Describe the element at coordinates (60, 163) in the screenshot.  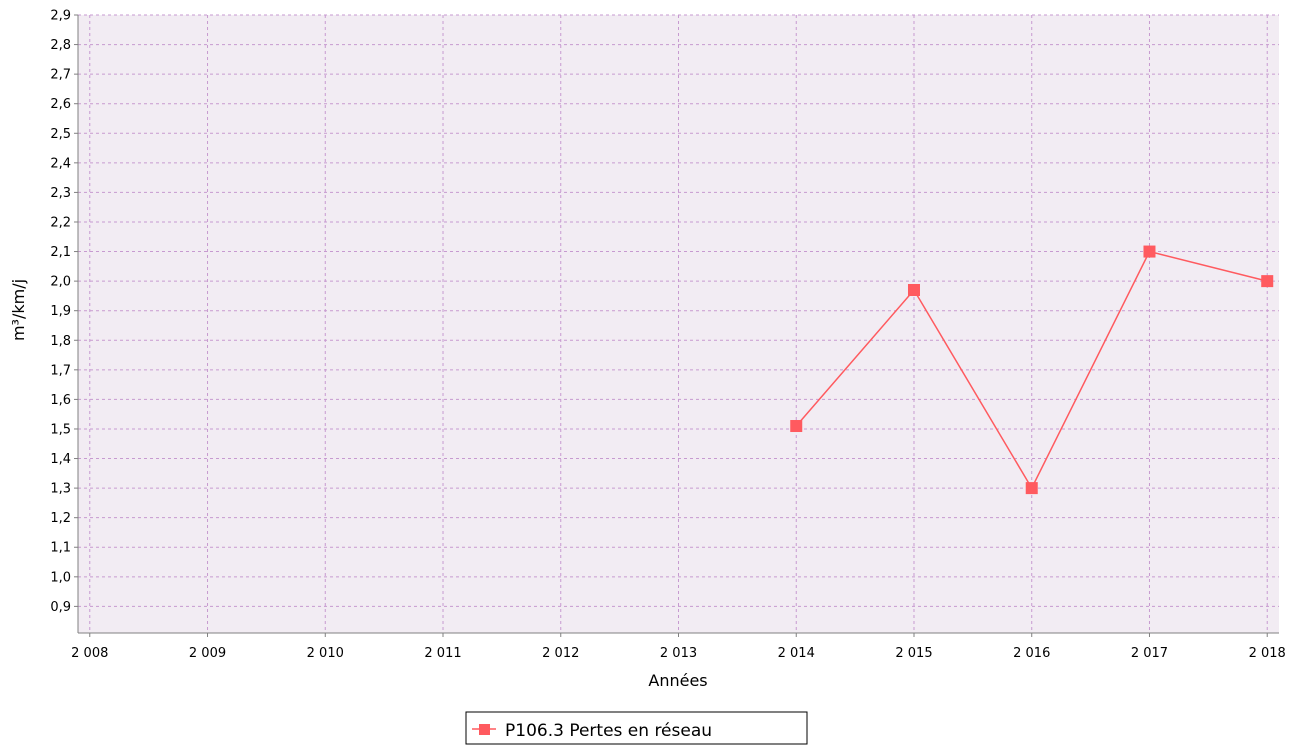
I see `y-tick-label: 2,4` at that location.